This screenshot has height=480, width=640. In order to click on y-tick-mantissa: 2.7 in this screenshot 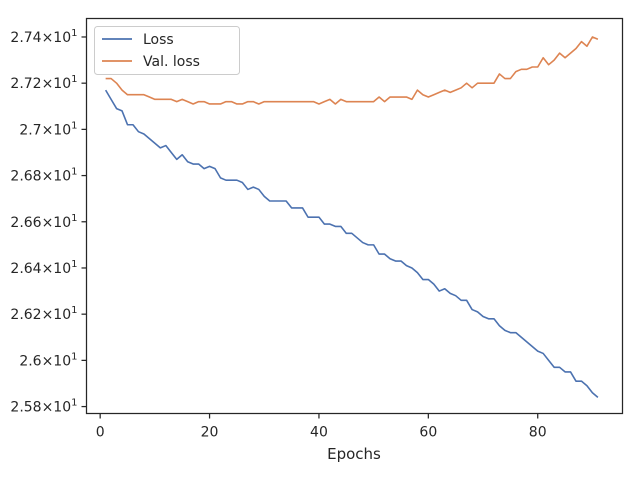, I will do `click(30, 130)`.